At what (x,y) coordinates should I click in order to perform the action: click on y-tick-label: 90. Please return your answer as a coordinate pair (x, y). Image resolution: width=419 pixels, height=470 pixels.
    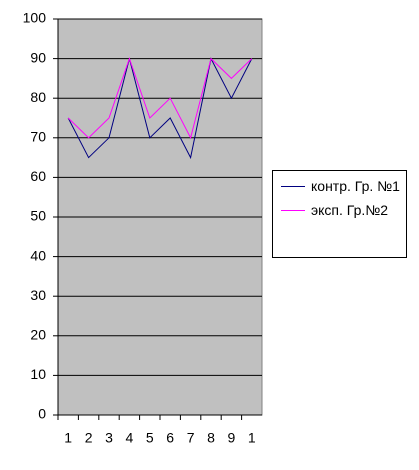
    Looking at the image, I should click on (38, 57).